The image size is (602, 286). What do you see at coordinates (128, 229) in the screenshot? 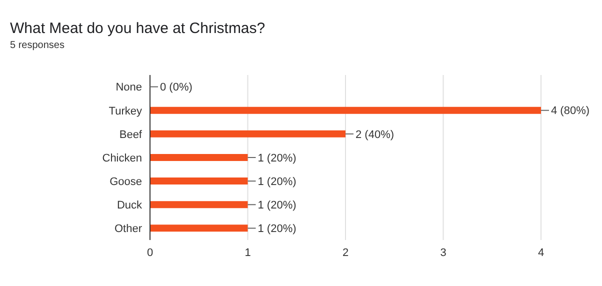
I see `y-tick-label: Other` at bounding box center [128, 229].